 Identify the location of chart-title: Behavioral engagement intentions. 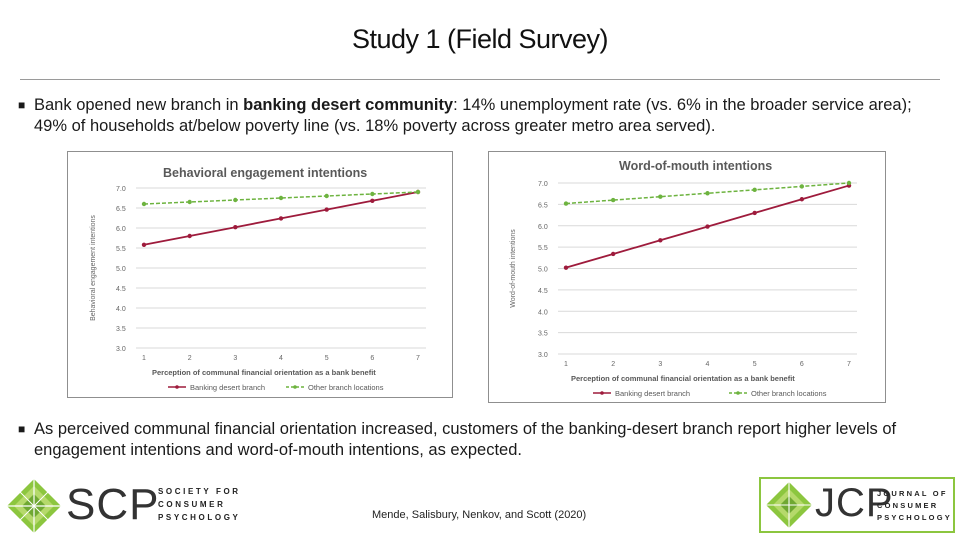
(265, 173).